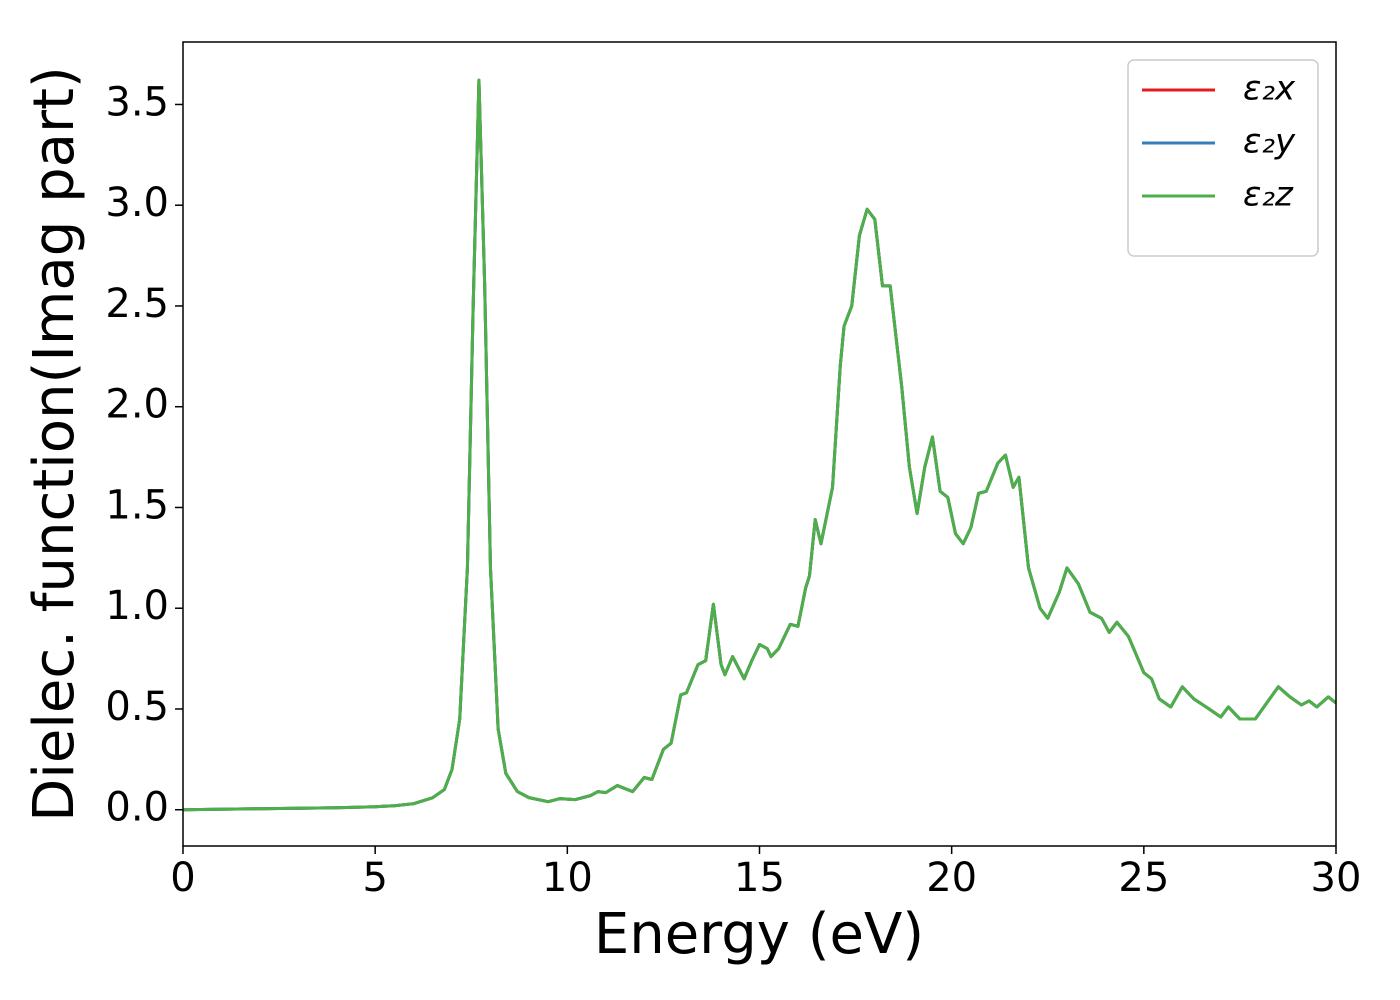 The image size is (1400, 1000). What do you see at coordinates (54, 444) in the screenshot?
I see `y-axis-label: Dielec. function(Imag part)` at bounding box center [54, 444].